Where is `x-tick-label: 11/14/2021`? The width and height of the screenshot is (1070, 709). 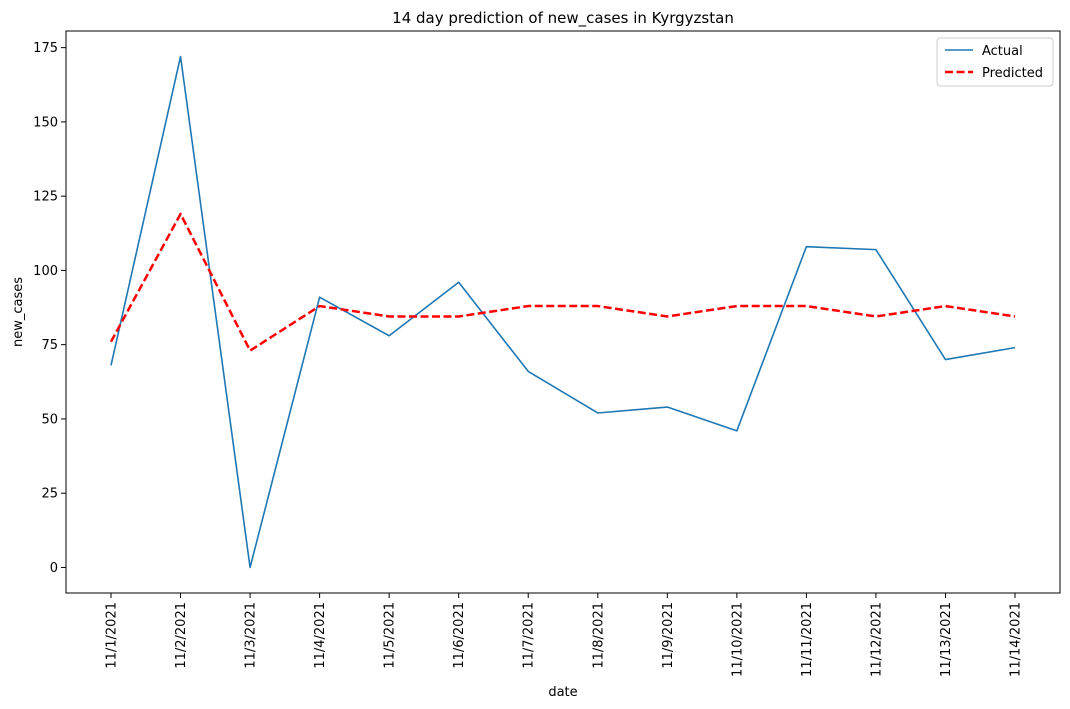
x-tick-label: 11/14/2021 is located at coordinates (1016, 639).